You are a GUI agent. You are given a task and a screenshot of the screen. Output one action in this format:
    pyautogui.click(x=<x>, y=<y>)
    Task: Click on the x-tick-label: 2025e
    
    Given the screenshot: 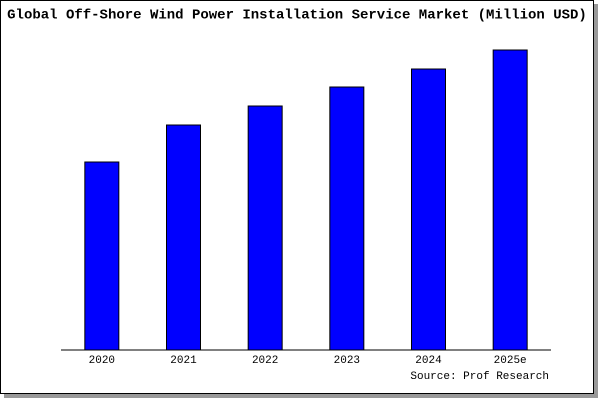 What is the action you would take?
    pyautogui.click(x=510, y=361)
    